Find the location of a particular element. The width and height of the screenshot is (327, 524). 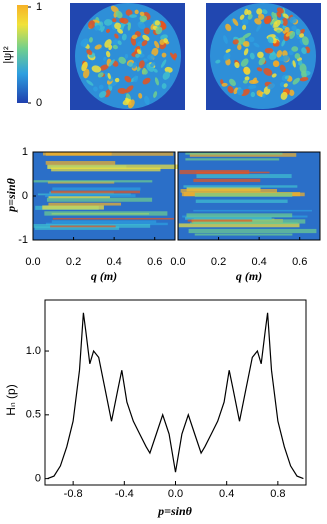

x-tick-label: 0.4 is located at coordinates (113, 262).